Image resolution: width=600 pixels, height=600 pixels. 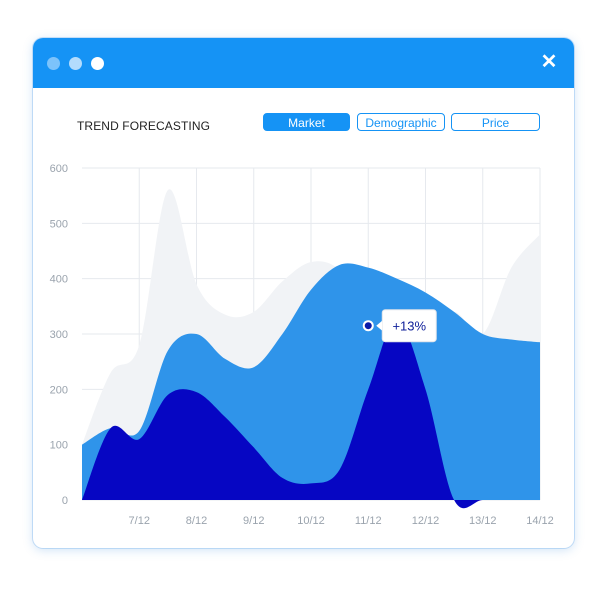 I want to click on y-tick-label: 400, so click(x=59, y=280).